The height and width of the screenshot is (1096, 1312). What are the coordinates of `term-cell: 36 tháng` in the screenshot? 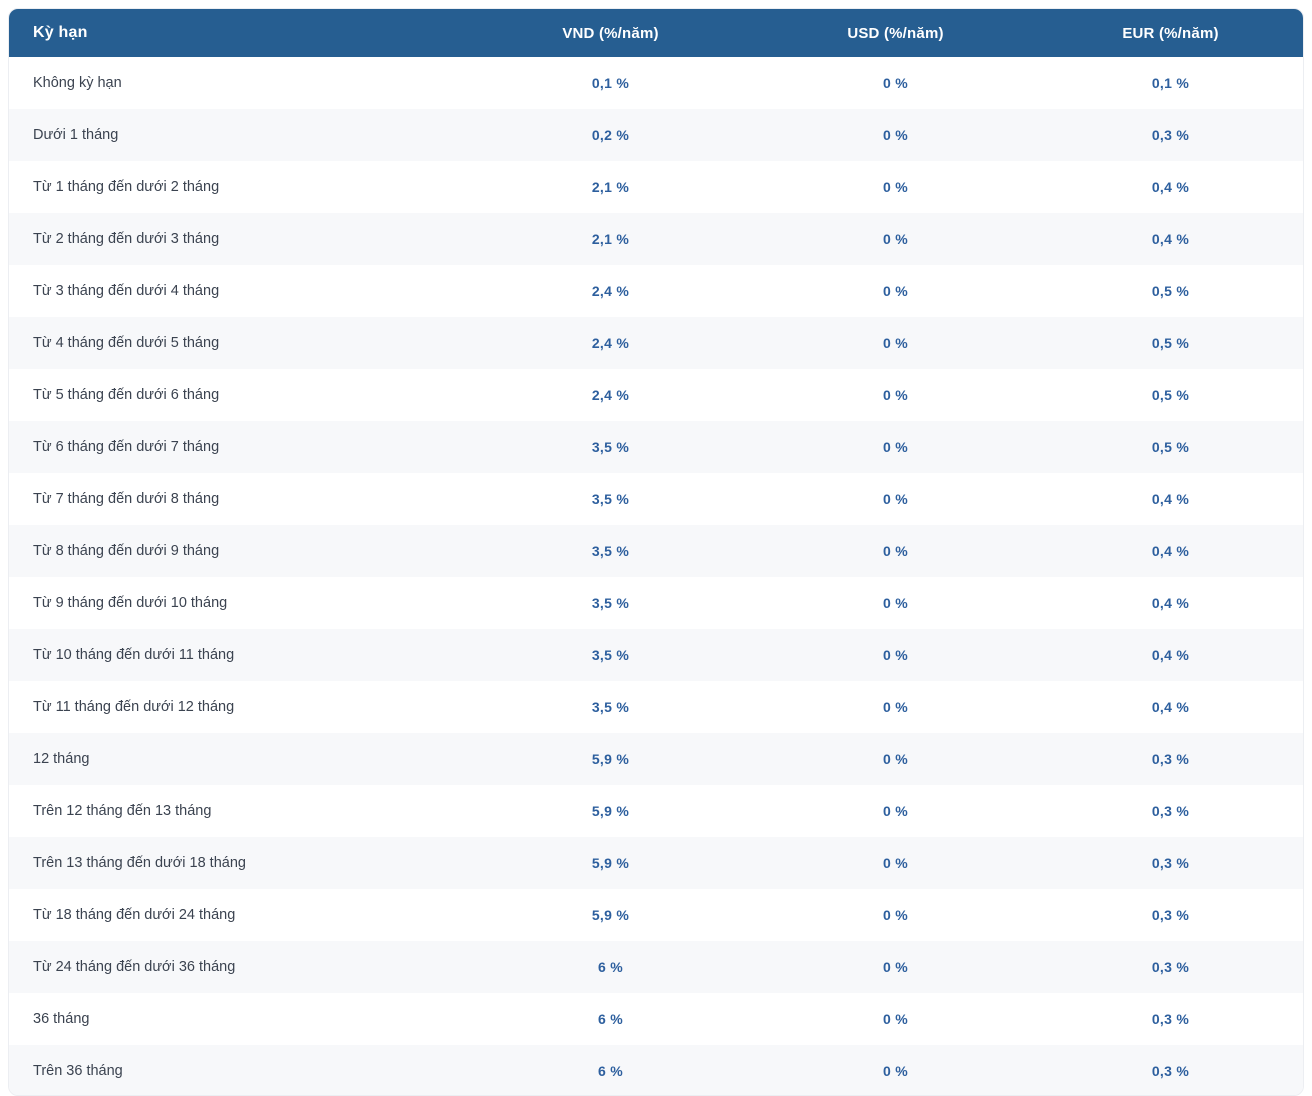 It's located at (61, 1019).